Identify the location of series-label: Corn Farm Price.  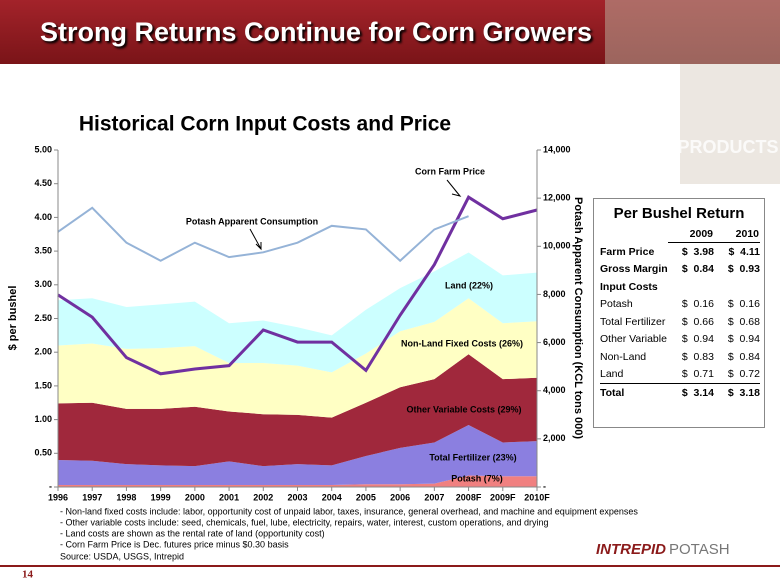
(450, 171).